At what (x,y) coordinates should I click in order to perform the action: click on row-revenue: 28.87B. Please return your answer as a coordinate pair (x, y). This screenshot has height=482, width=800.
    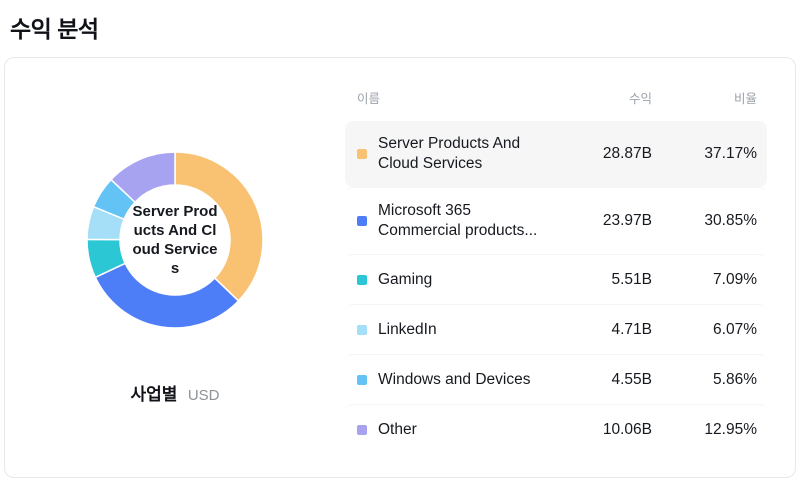
    Looking at the image, I should click on (627, 153).